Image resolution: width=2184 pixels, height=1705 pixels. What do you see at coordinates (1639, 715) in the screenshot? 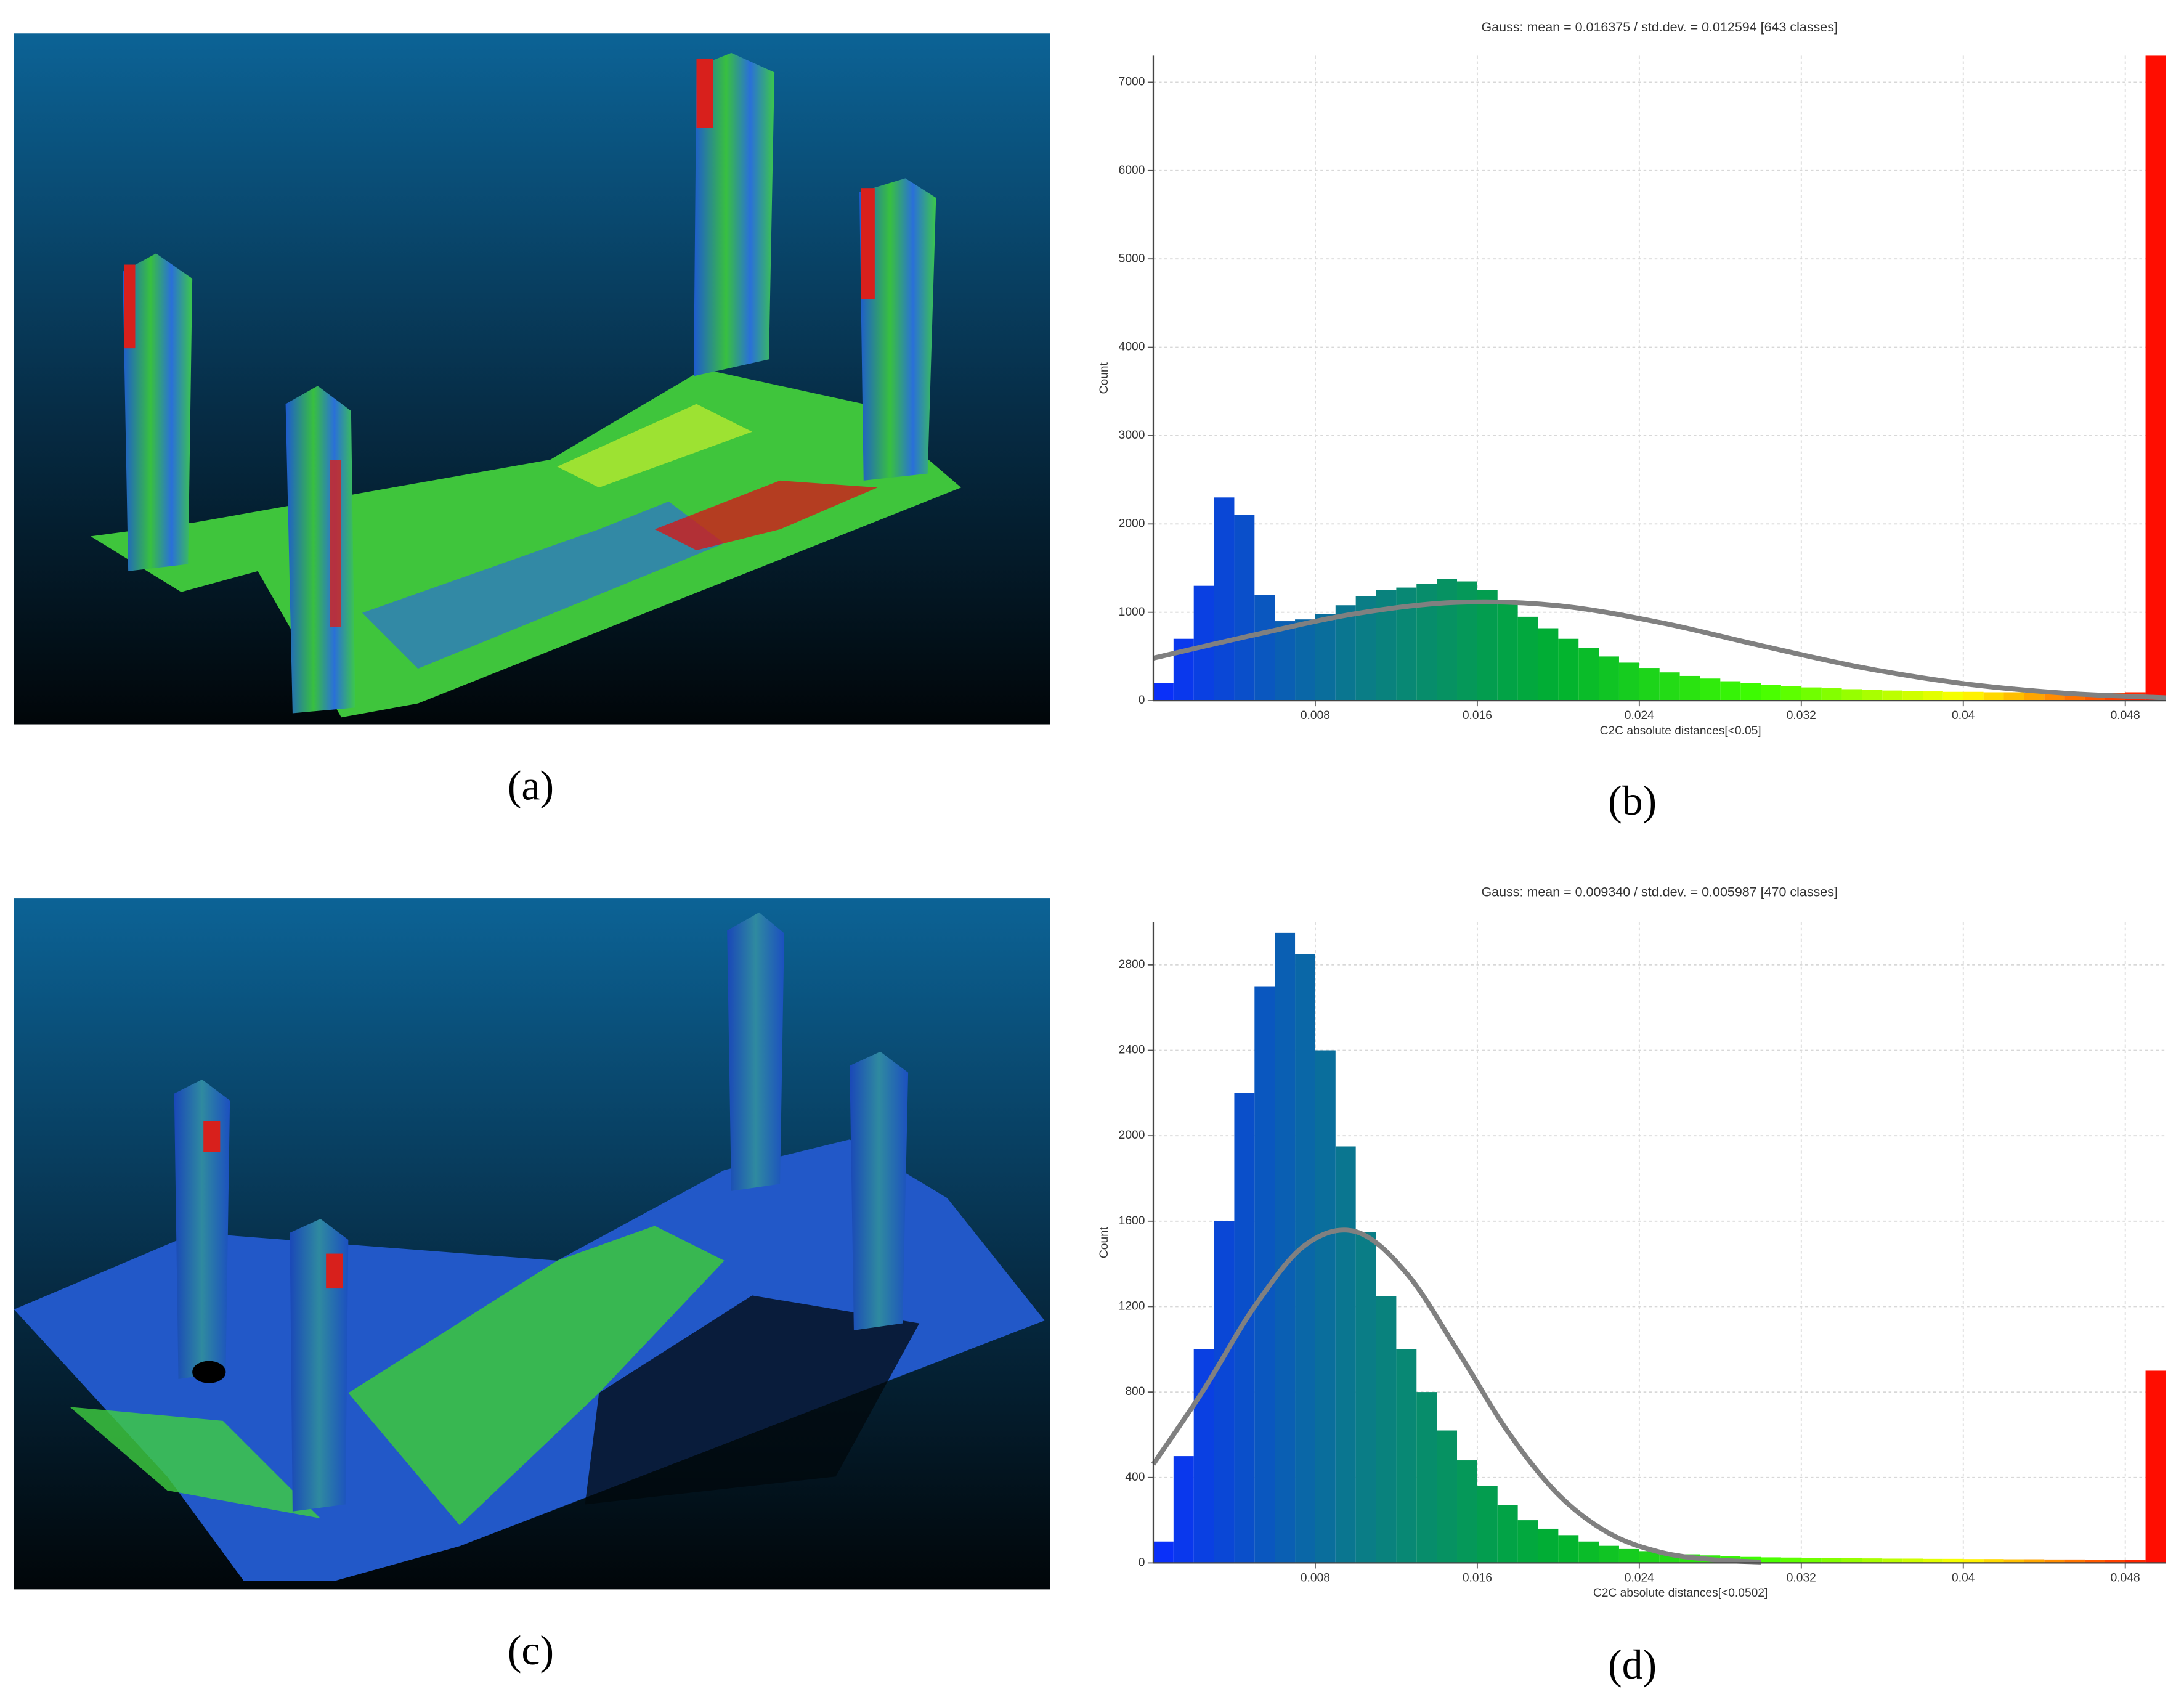
I see `x-tick-label: 0.024` at bounding box center [1639, 715].